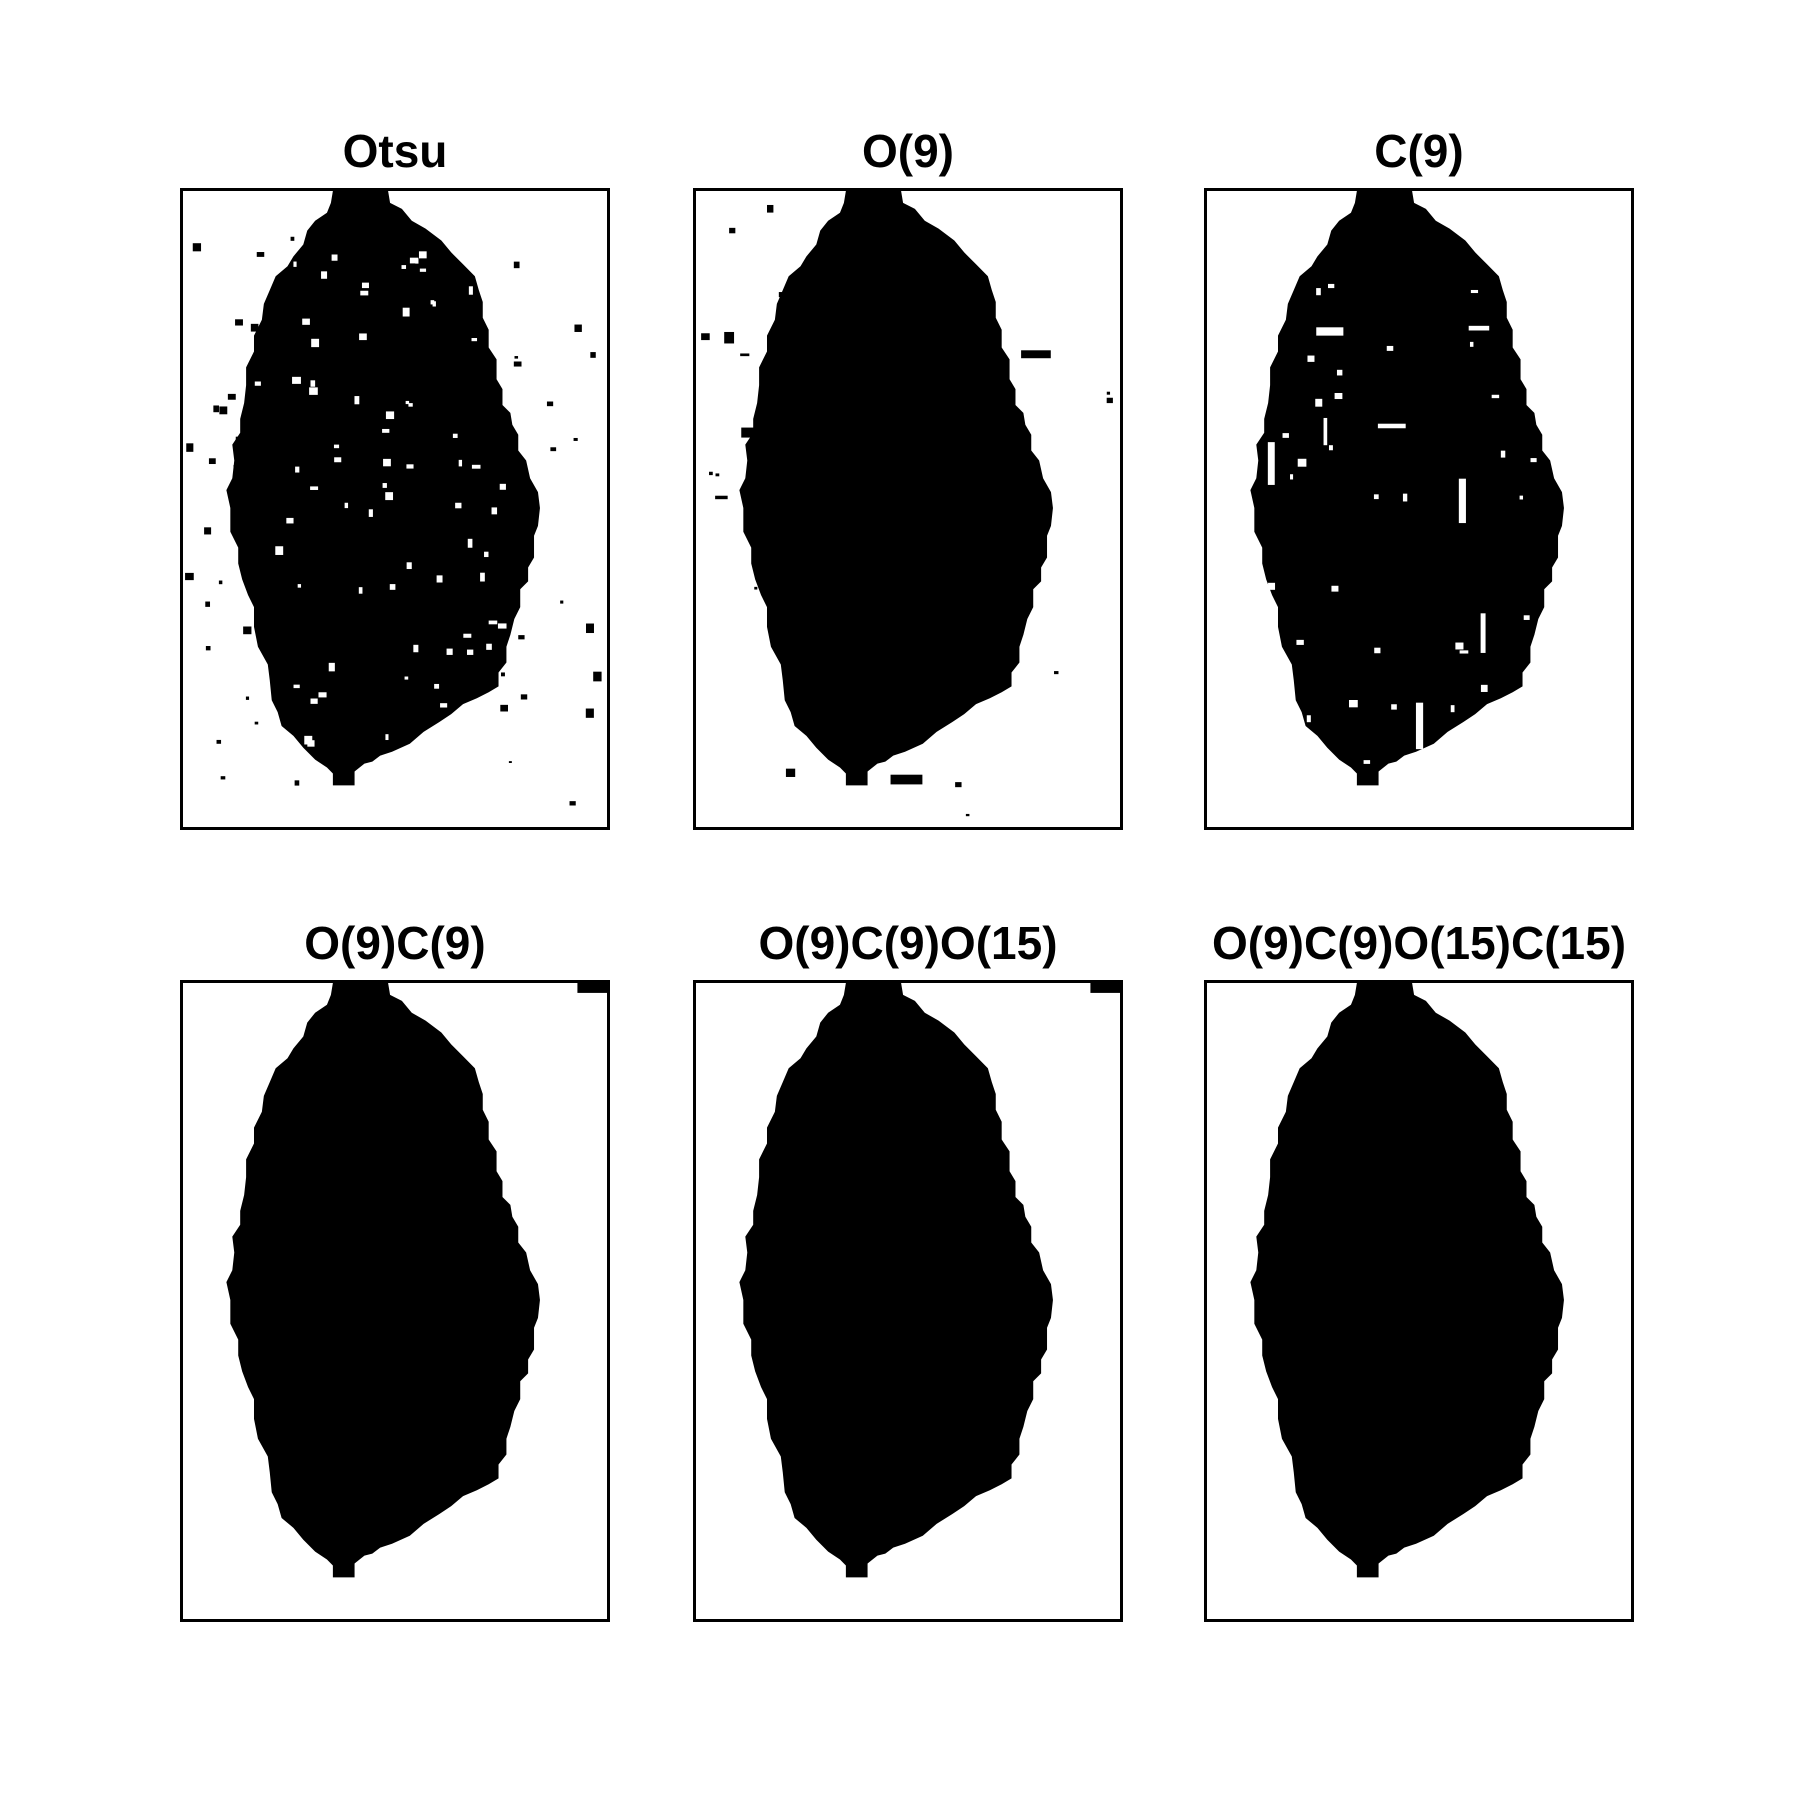  What do you see at coordinates (395, 151) in the screenshot?
I see `panel-title-otsu: Otsu` at bounding box center [395, 151].